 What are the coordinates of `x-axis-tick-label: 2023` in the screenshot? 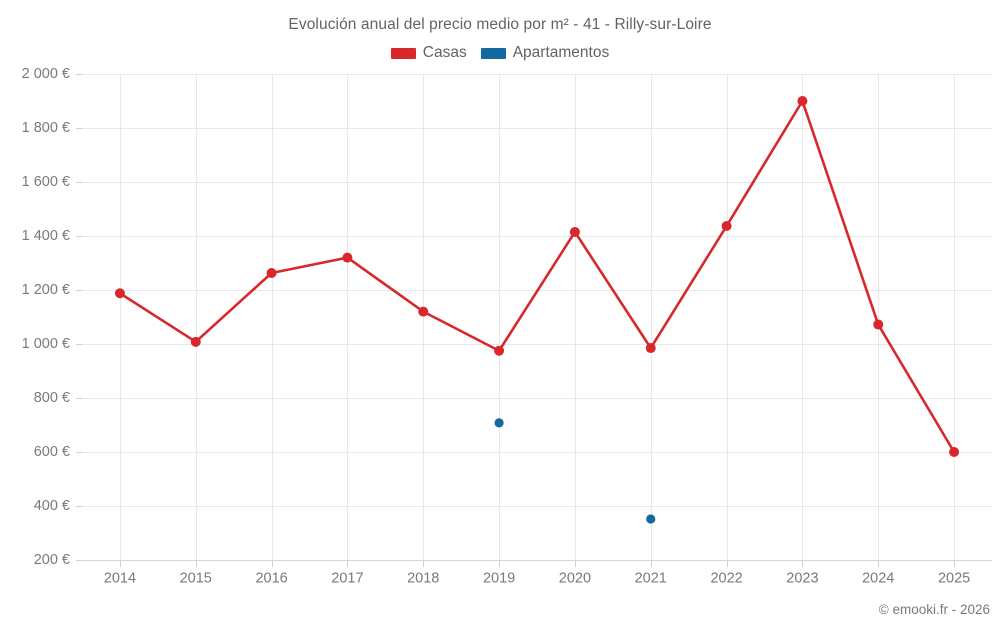 It's located at (802, 579).